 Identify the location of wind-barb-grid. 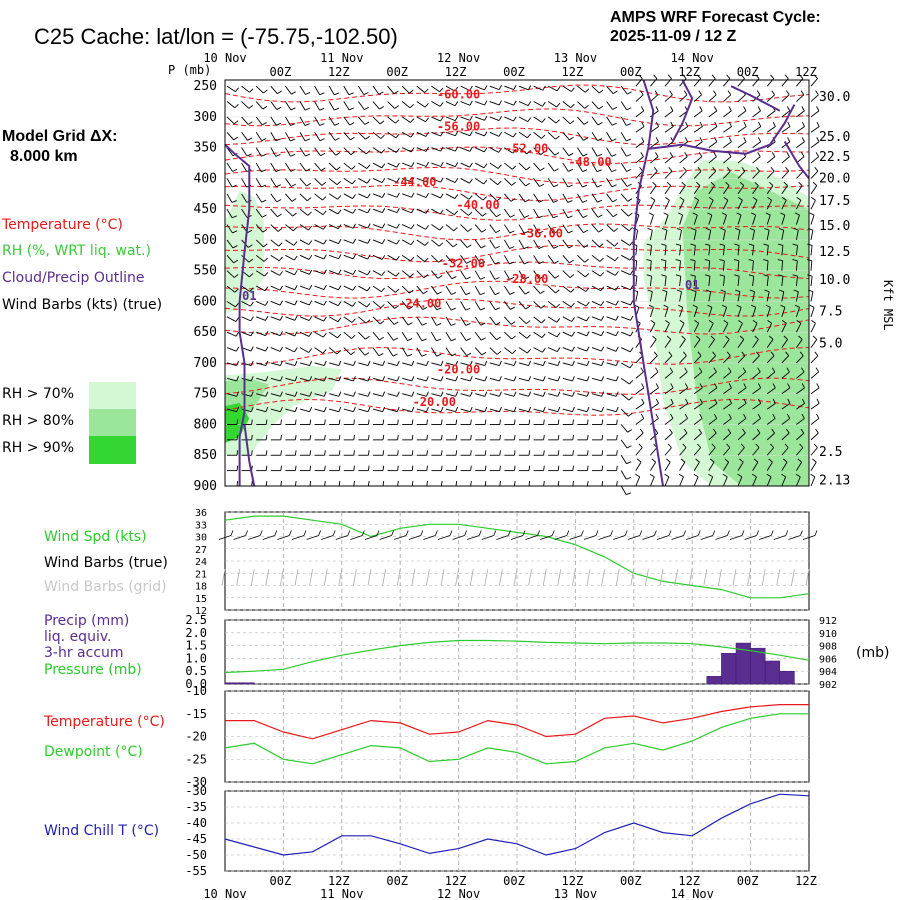
(720, 577).